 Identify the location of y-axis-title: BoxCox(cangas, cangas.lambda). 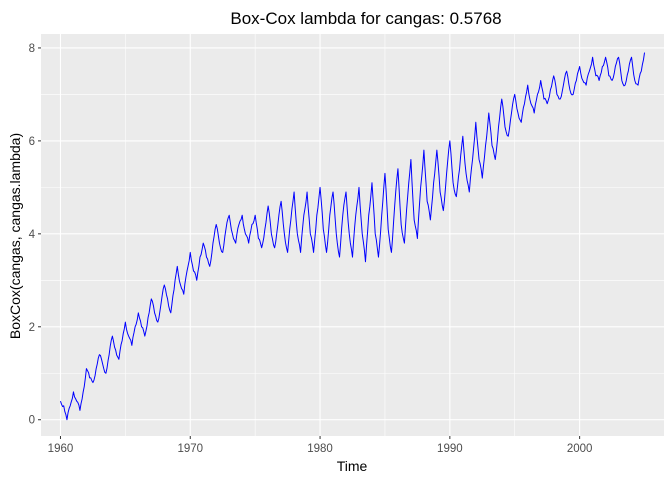
(15, 236).